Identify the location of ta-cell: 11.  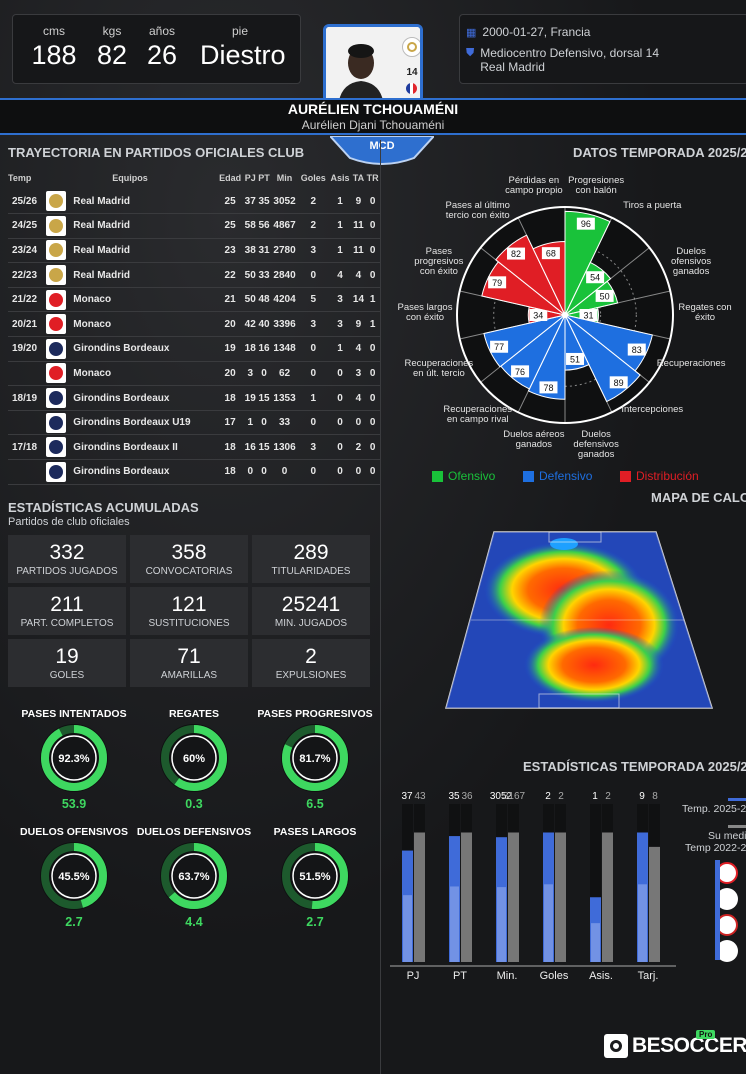
(358, 251).